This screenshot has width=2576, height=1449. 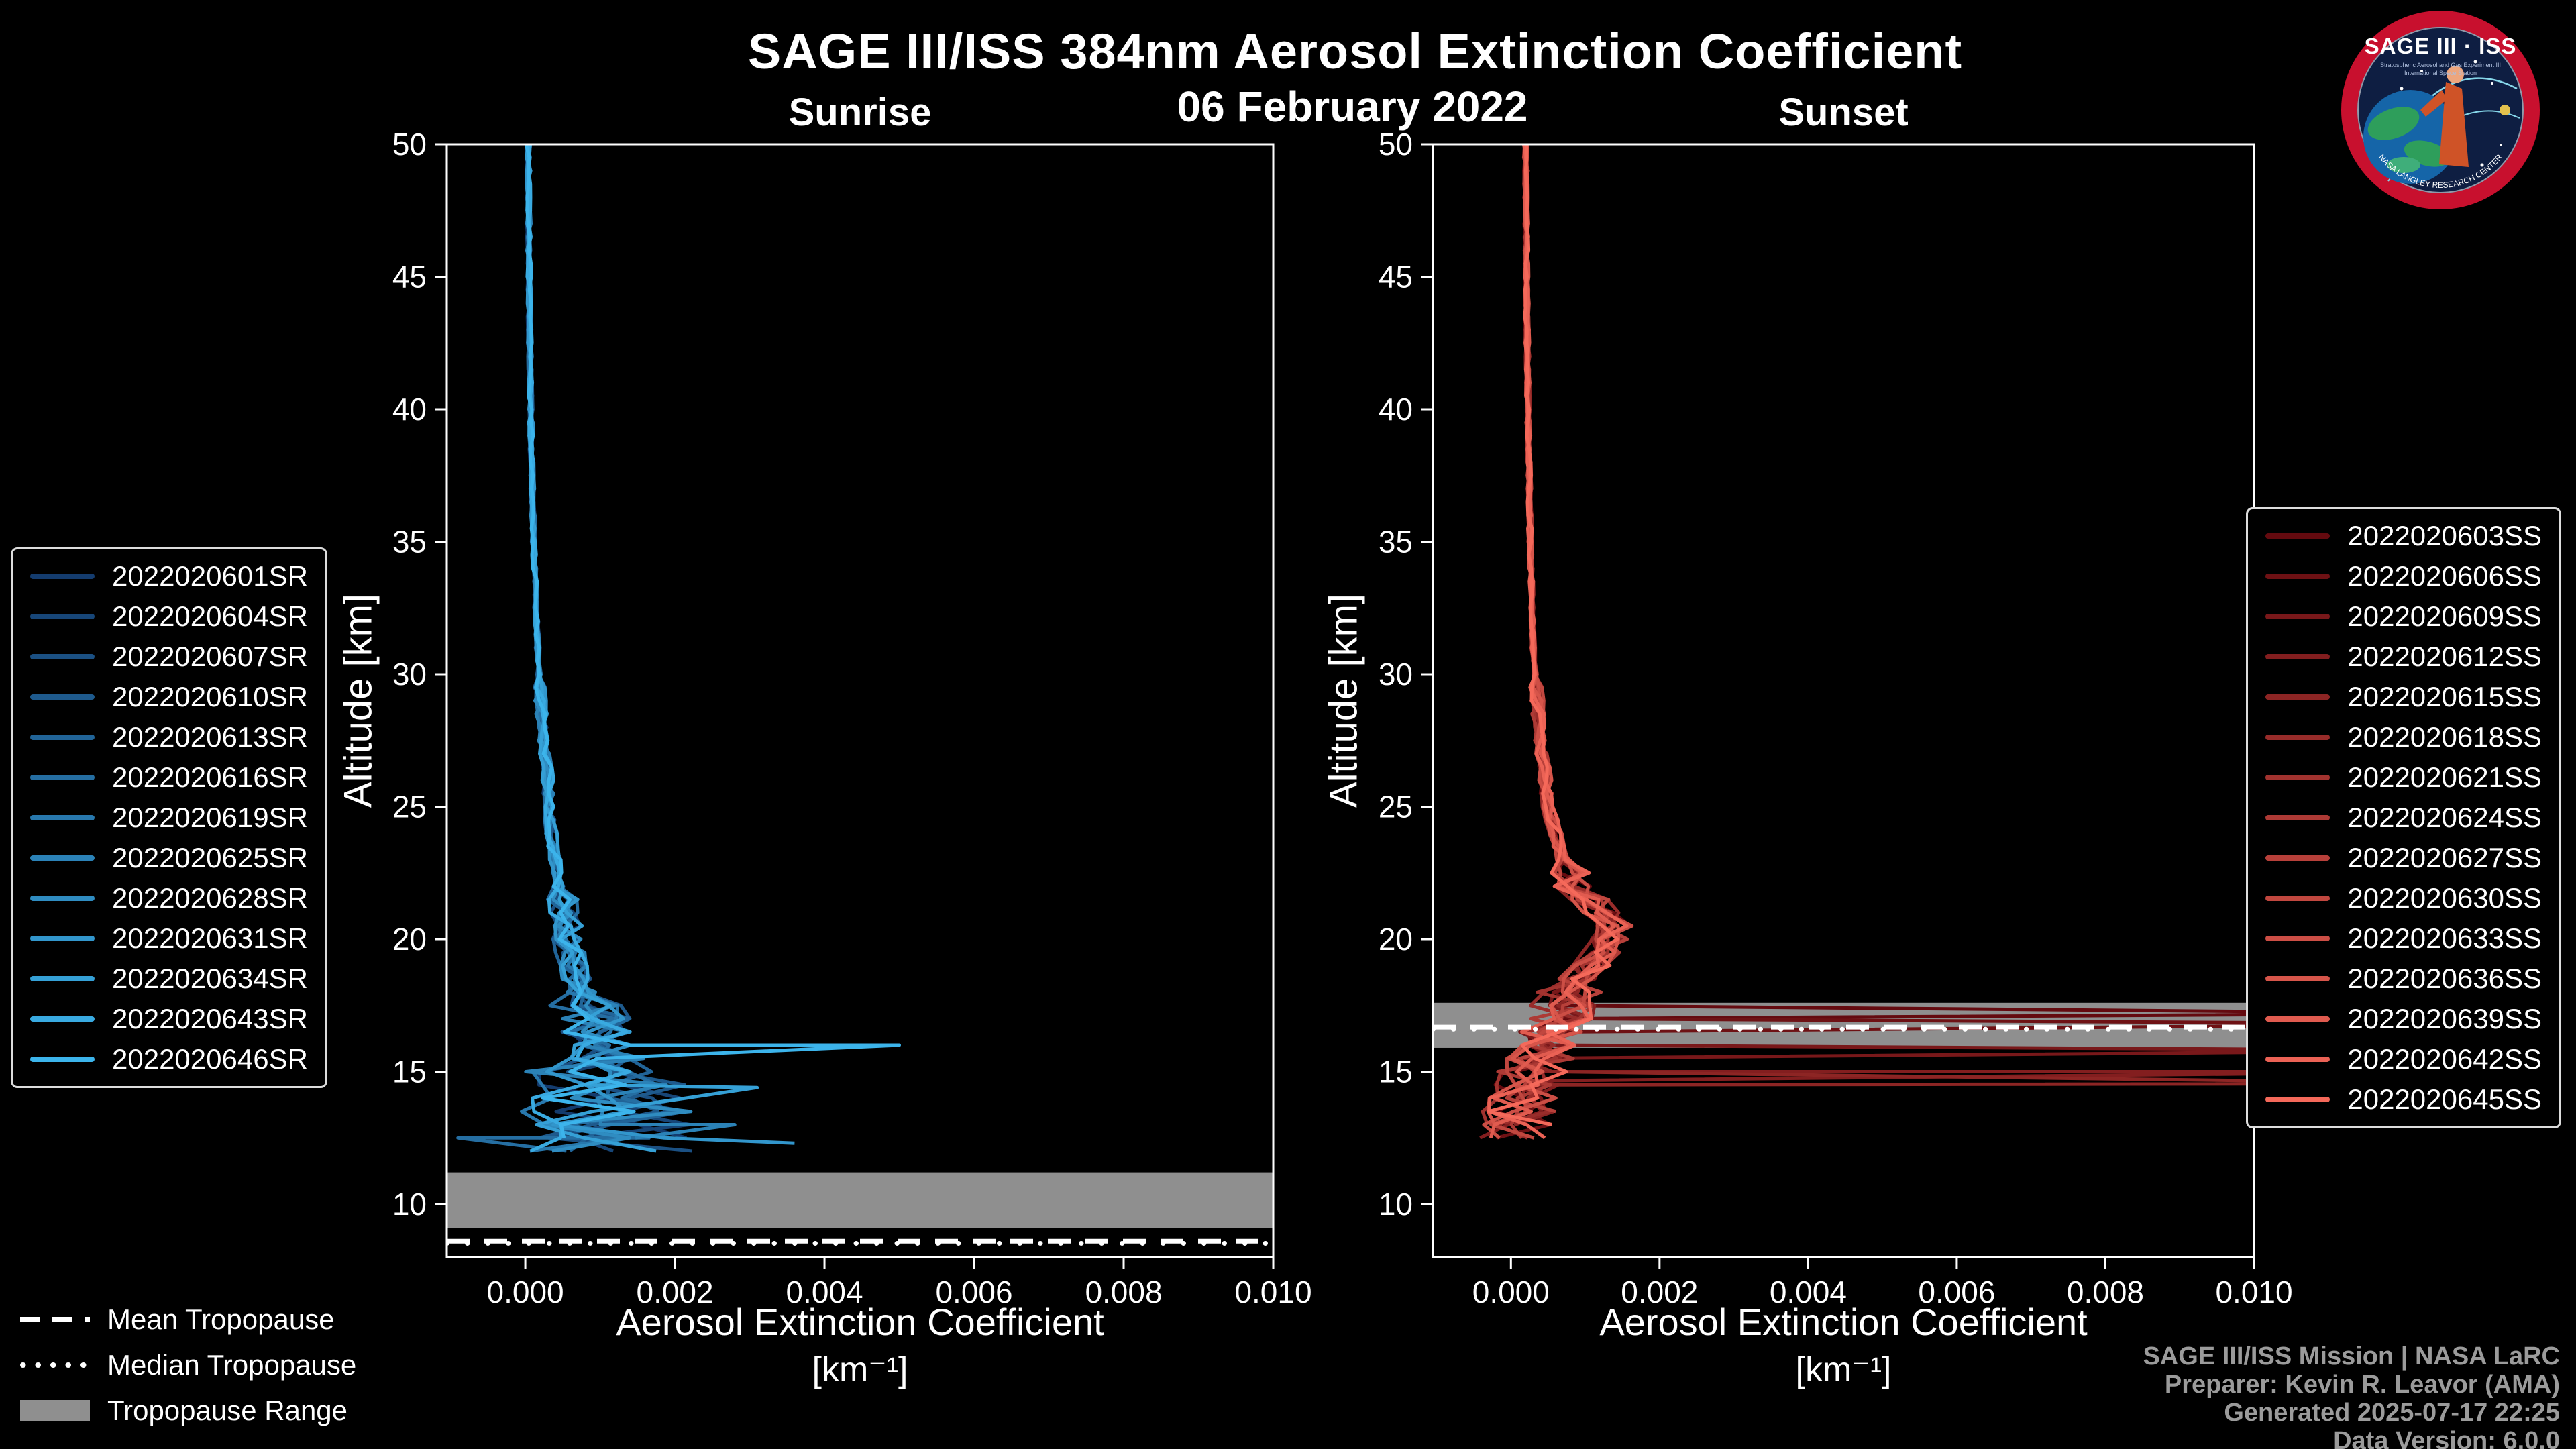 I want to click on legend-item-2022020603SS: 2022020603SS, so click(x=2403, y=536).